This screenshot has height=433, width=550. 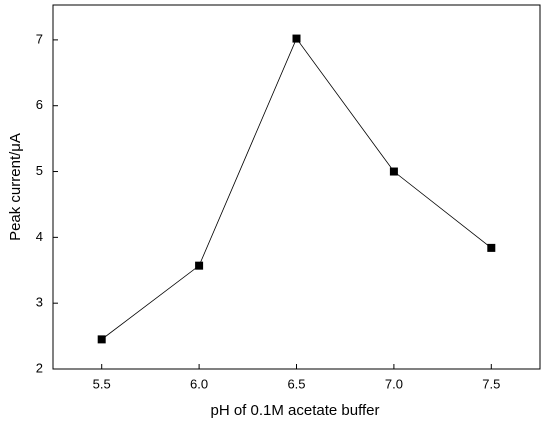 What do you see at coordinates (15, 187) in the screenshot?
I see `y-axis-title: Peak current/μA` at bounding box center [15, 187].